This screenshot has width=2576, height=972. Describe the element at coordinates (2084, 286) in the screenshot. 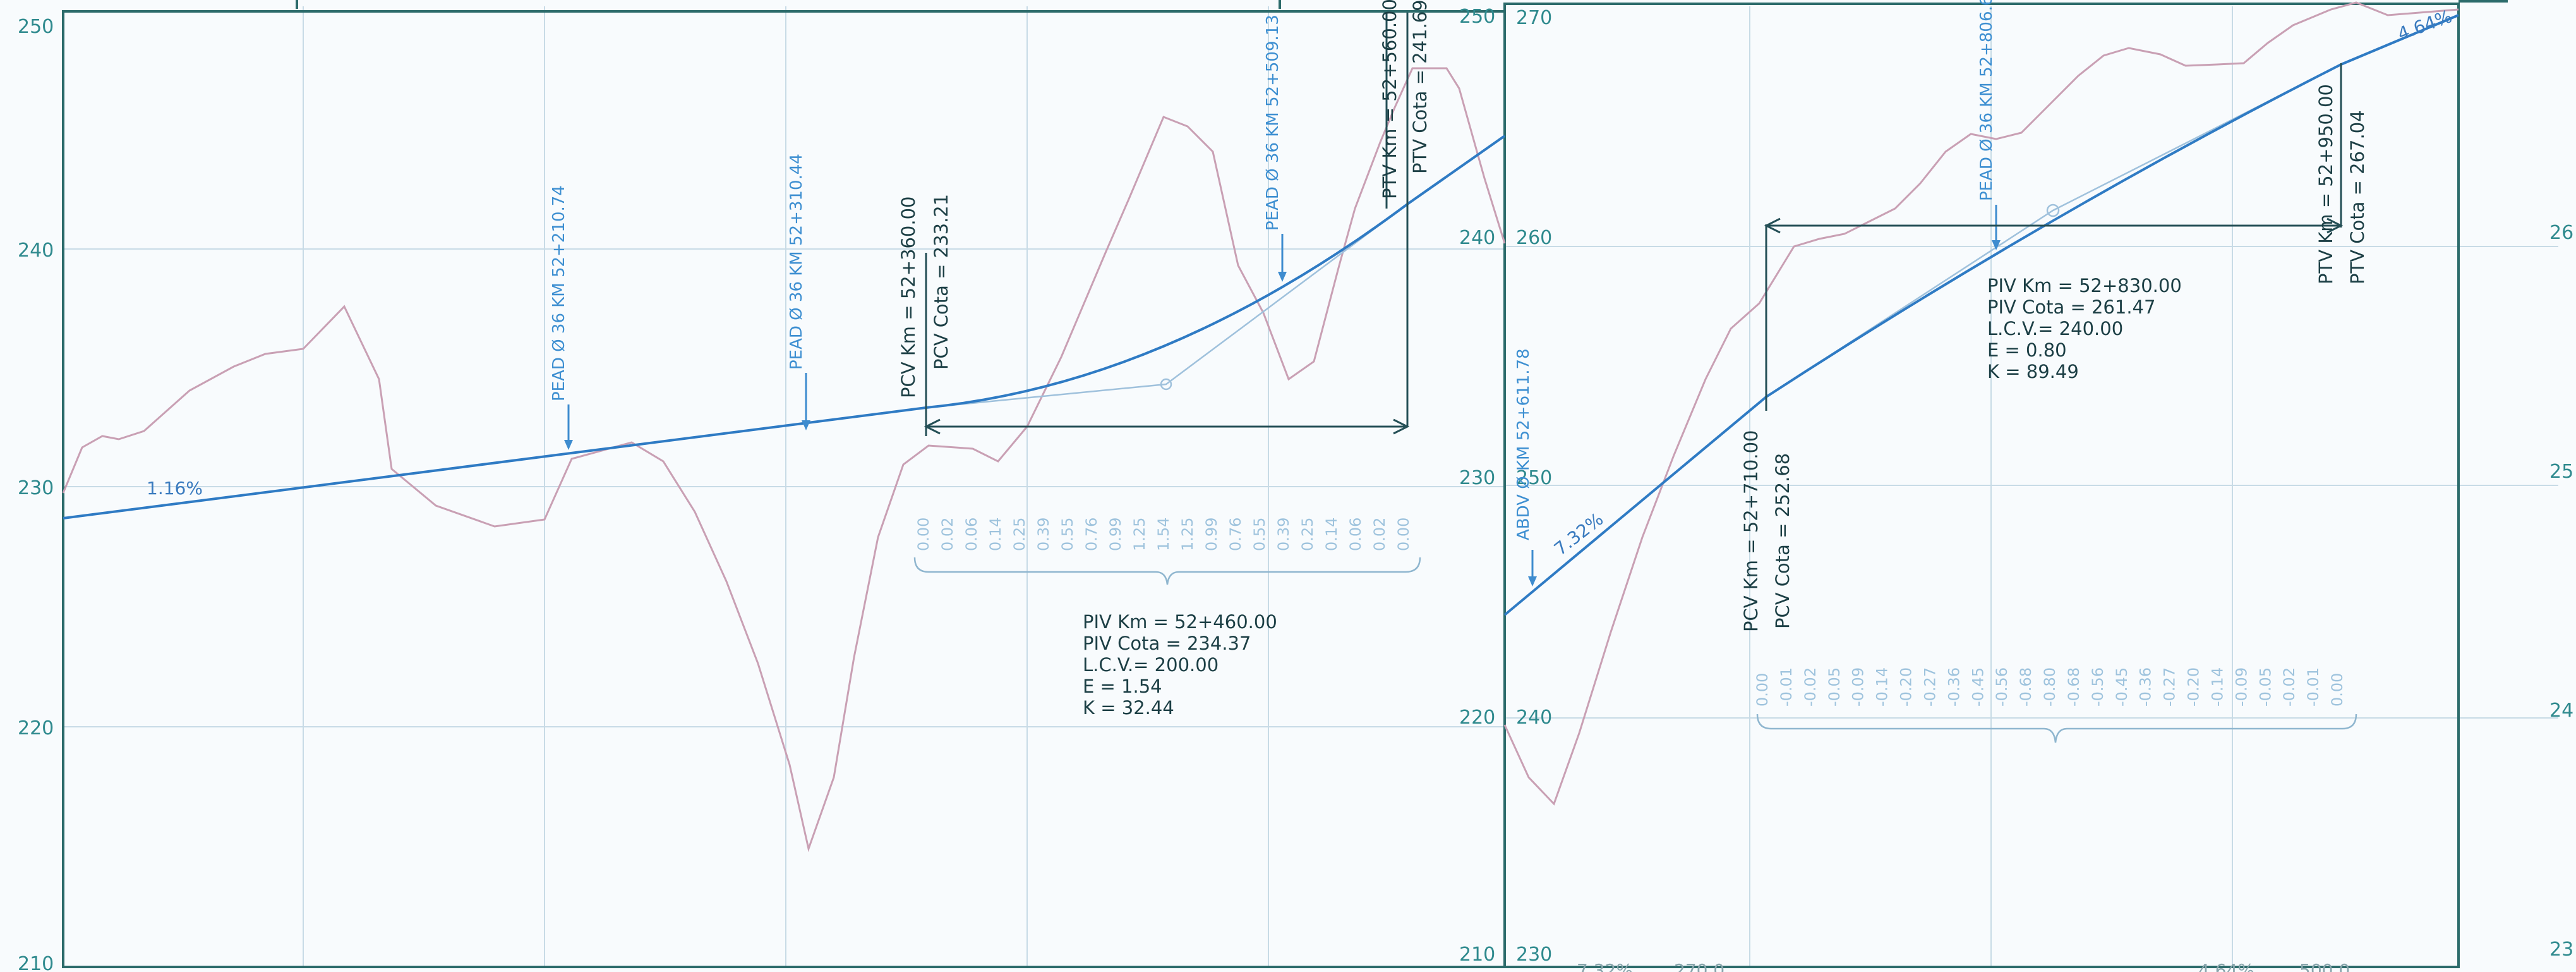

I see `curve-2-piv-km: PIV Km = 52+830.00` at that location.